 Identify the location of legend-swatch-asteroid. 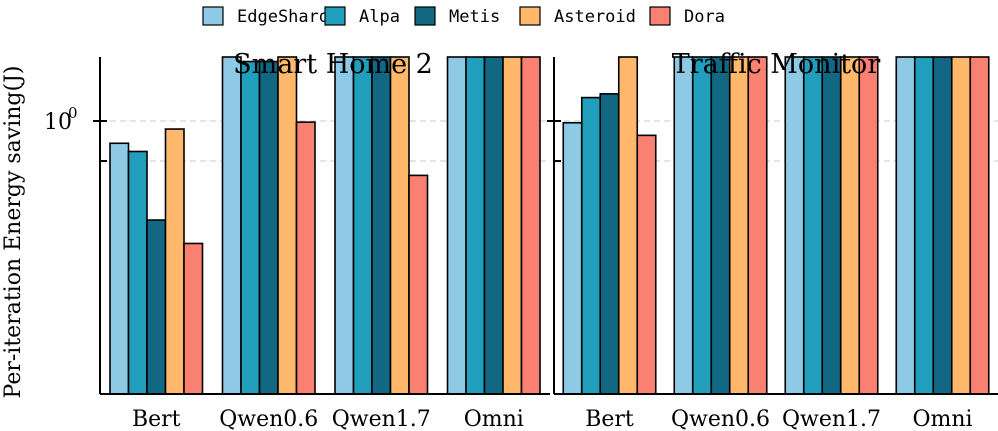
(530, 16).